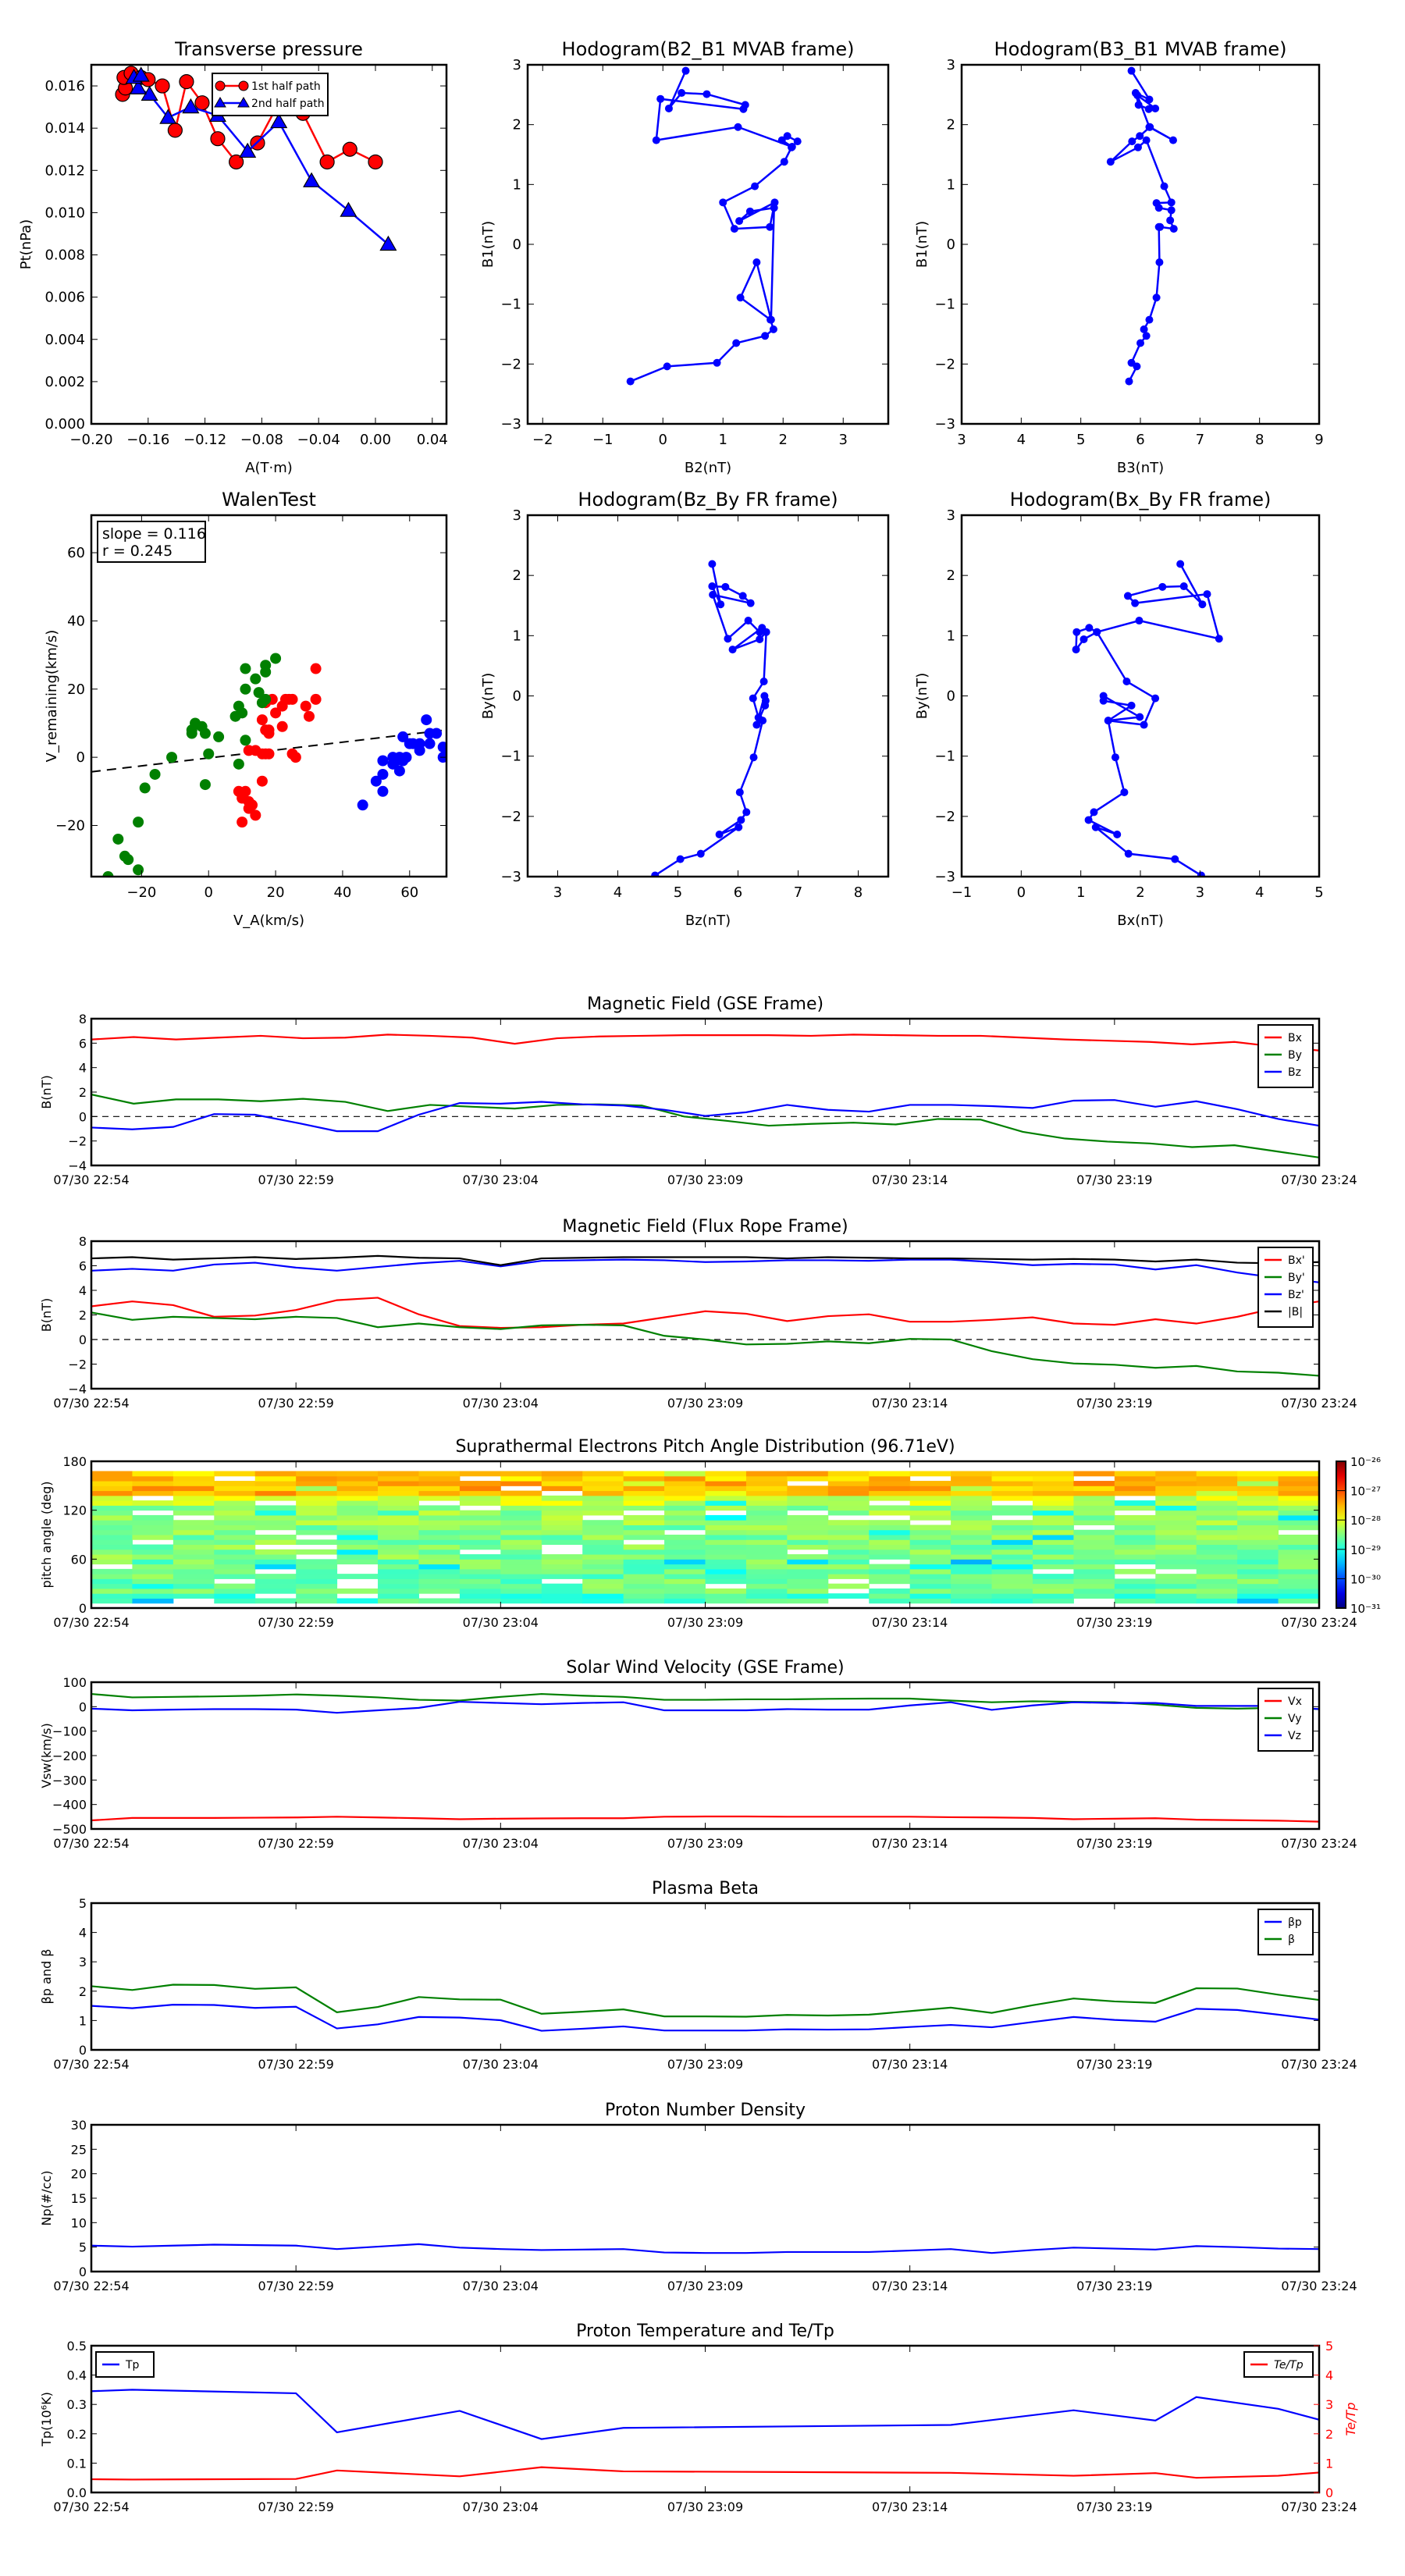  I want to click on colorbar-gradient, so click(1341, 1535).